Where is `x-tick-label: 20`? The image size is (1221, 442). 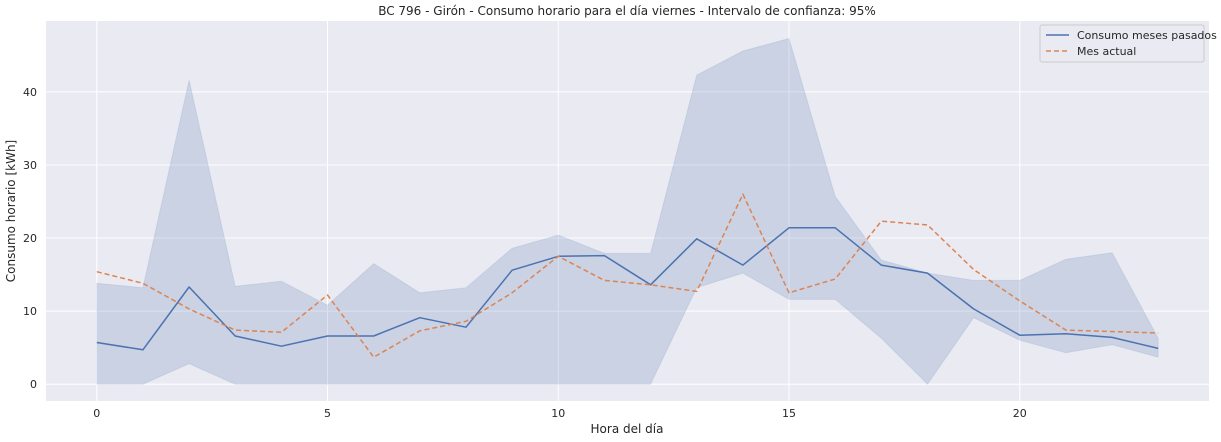
x-tick-label: 20 is located at coordinates (1020, 413).